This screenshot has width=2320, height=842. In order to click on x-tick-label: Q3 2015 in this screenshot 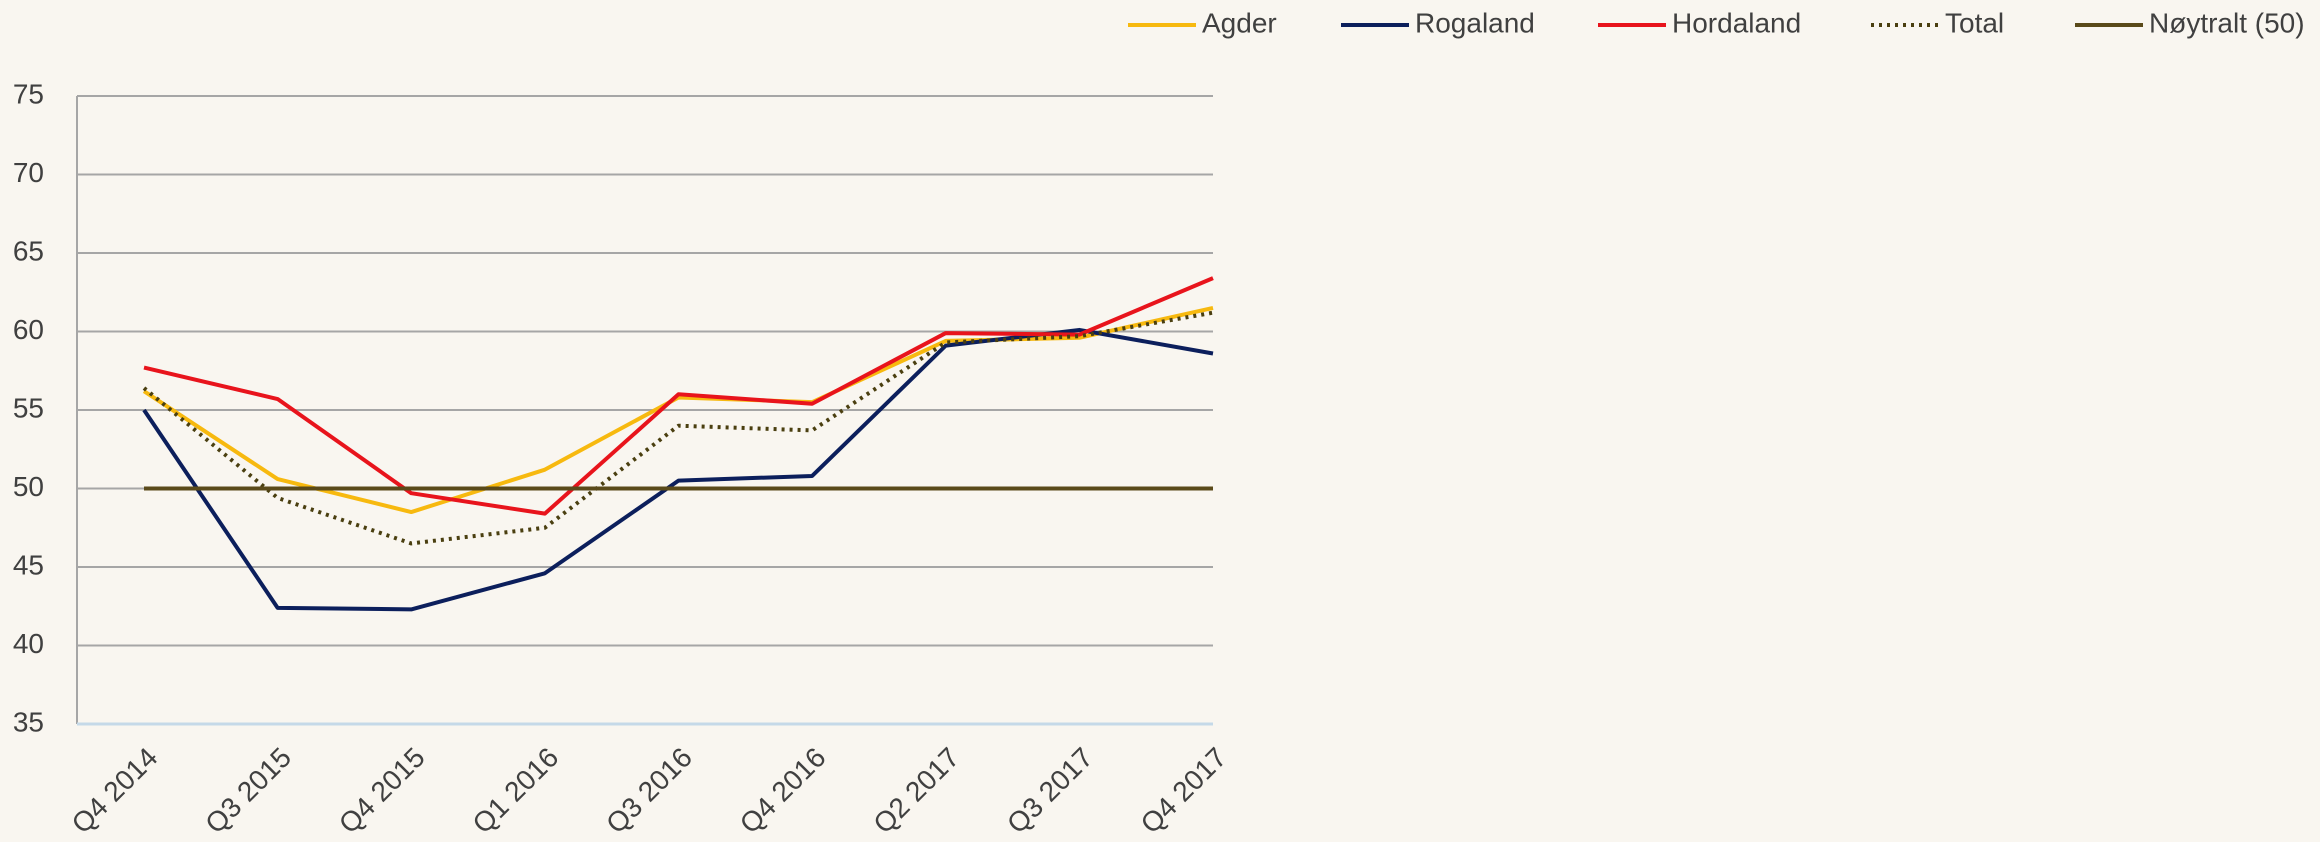, I will do `click(248, 791)`.